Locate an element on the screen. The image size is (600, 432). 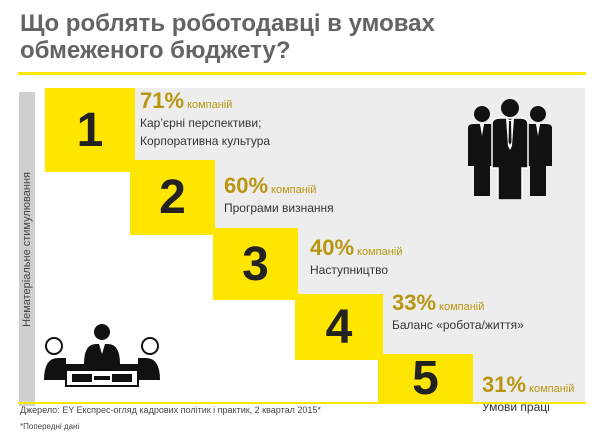
step-1-unit: компаній is located at coordinates (210, 105).